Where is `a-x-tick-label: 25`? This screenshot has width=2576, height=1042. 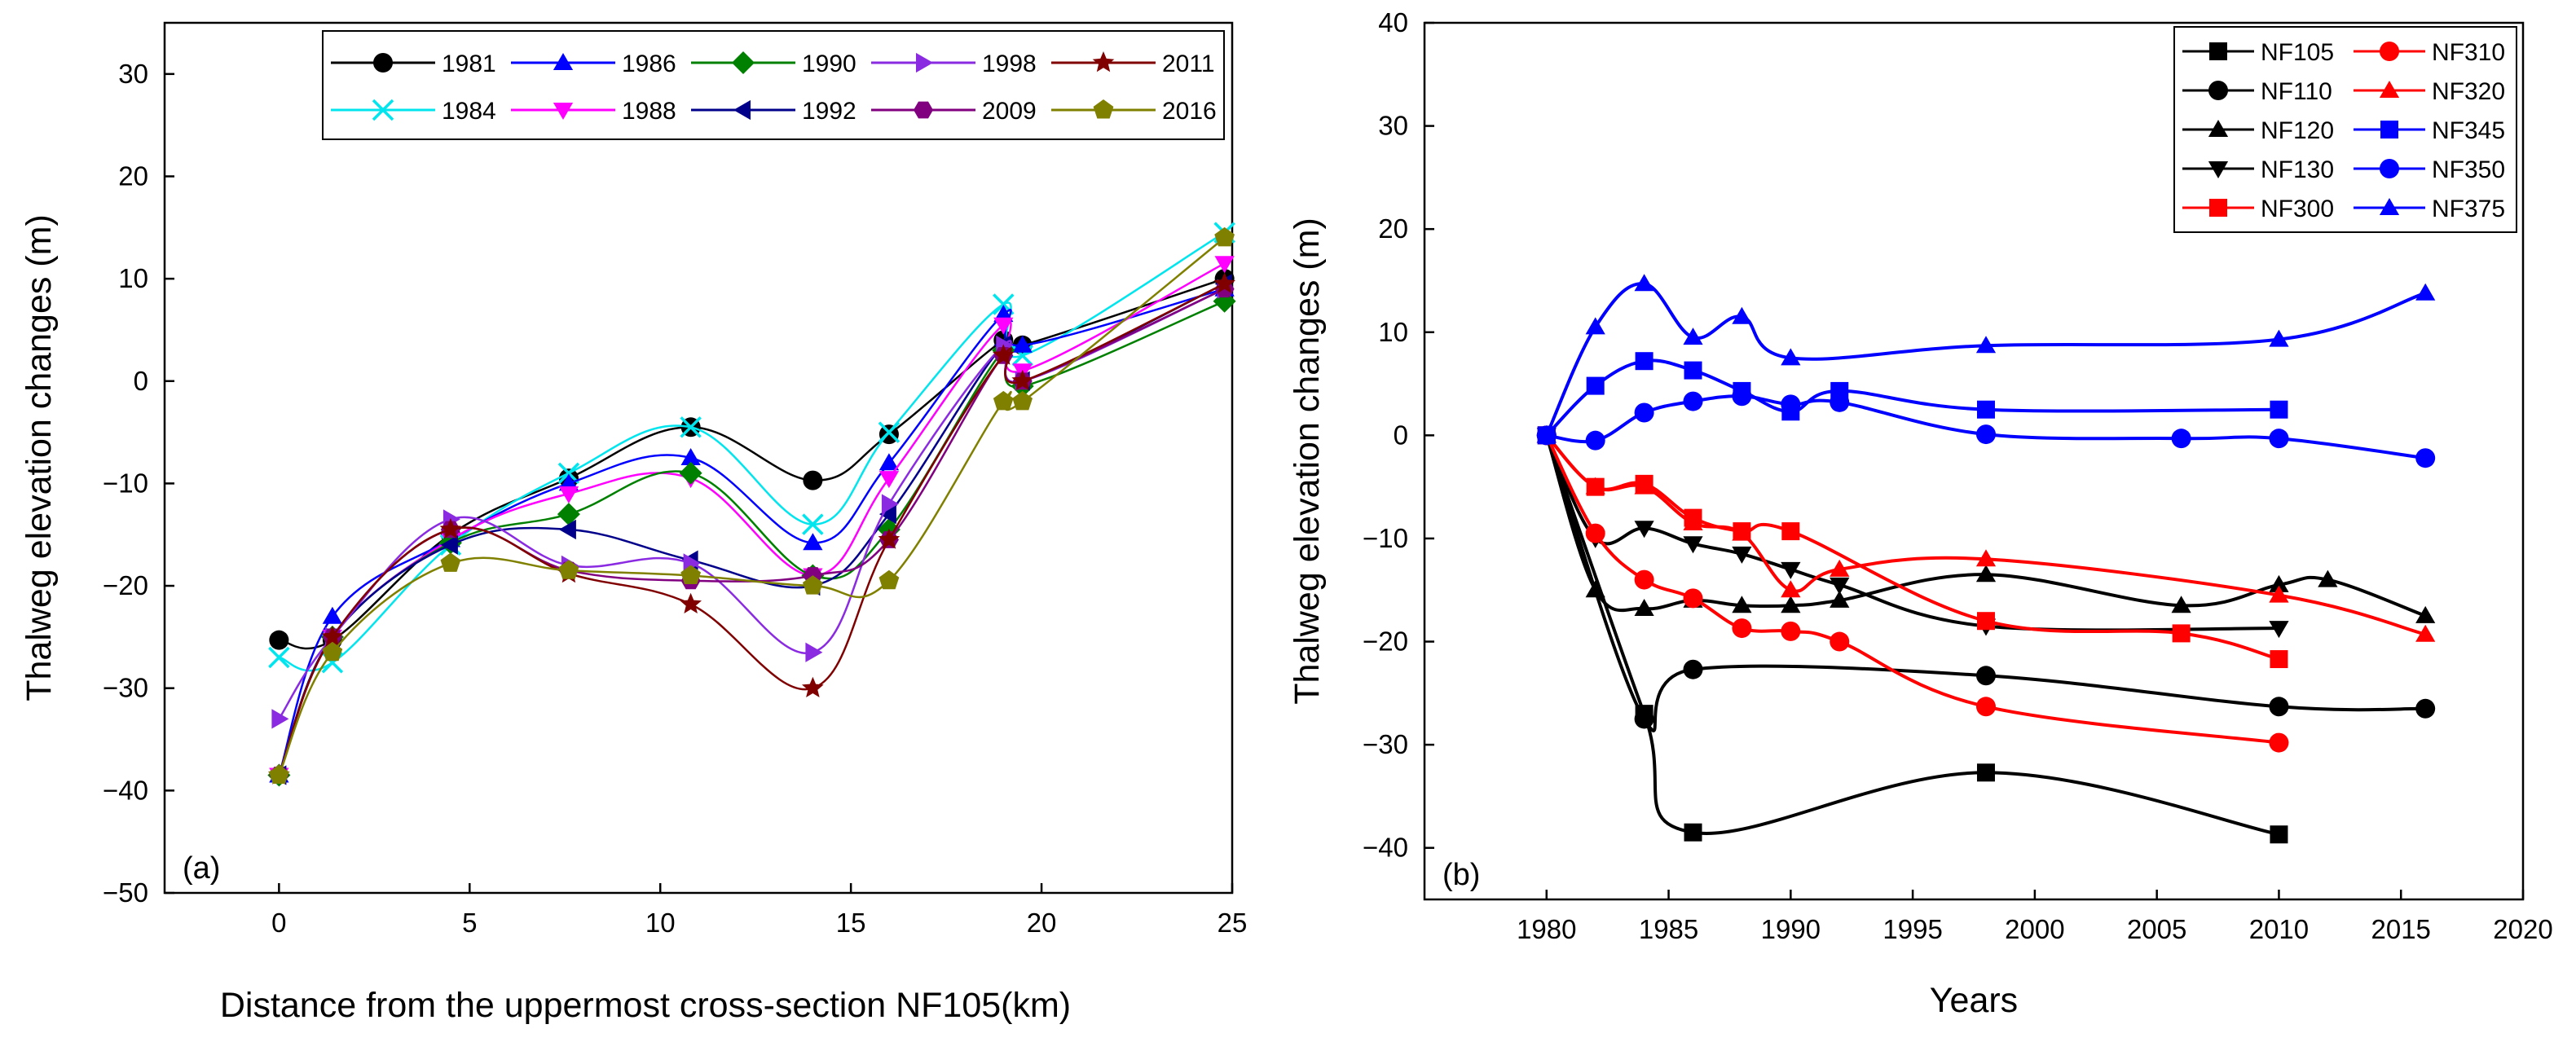
a-x-tick-label: 25 is located at coordinates (1233, 923).